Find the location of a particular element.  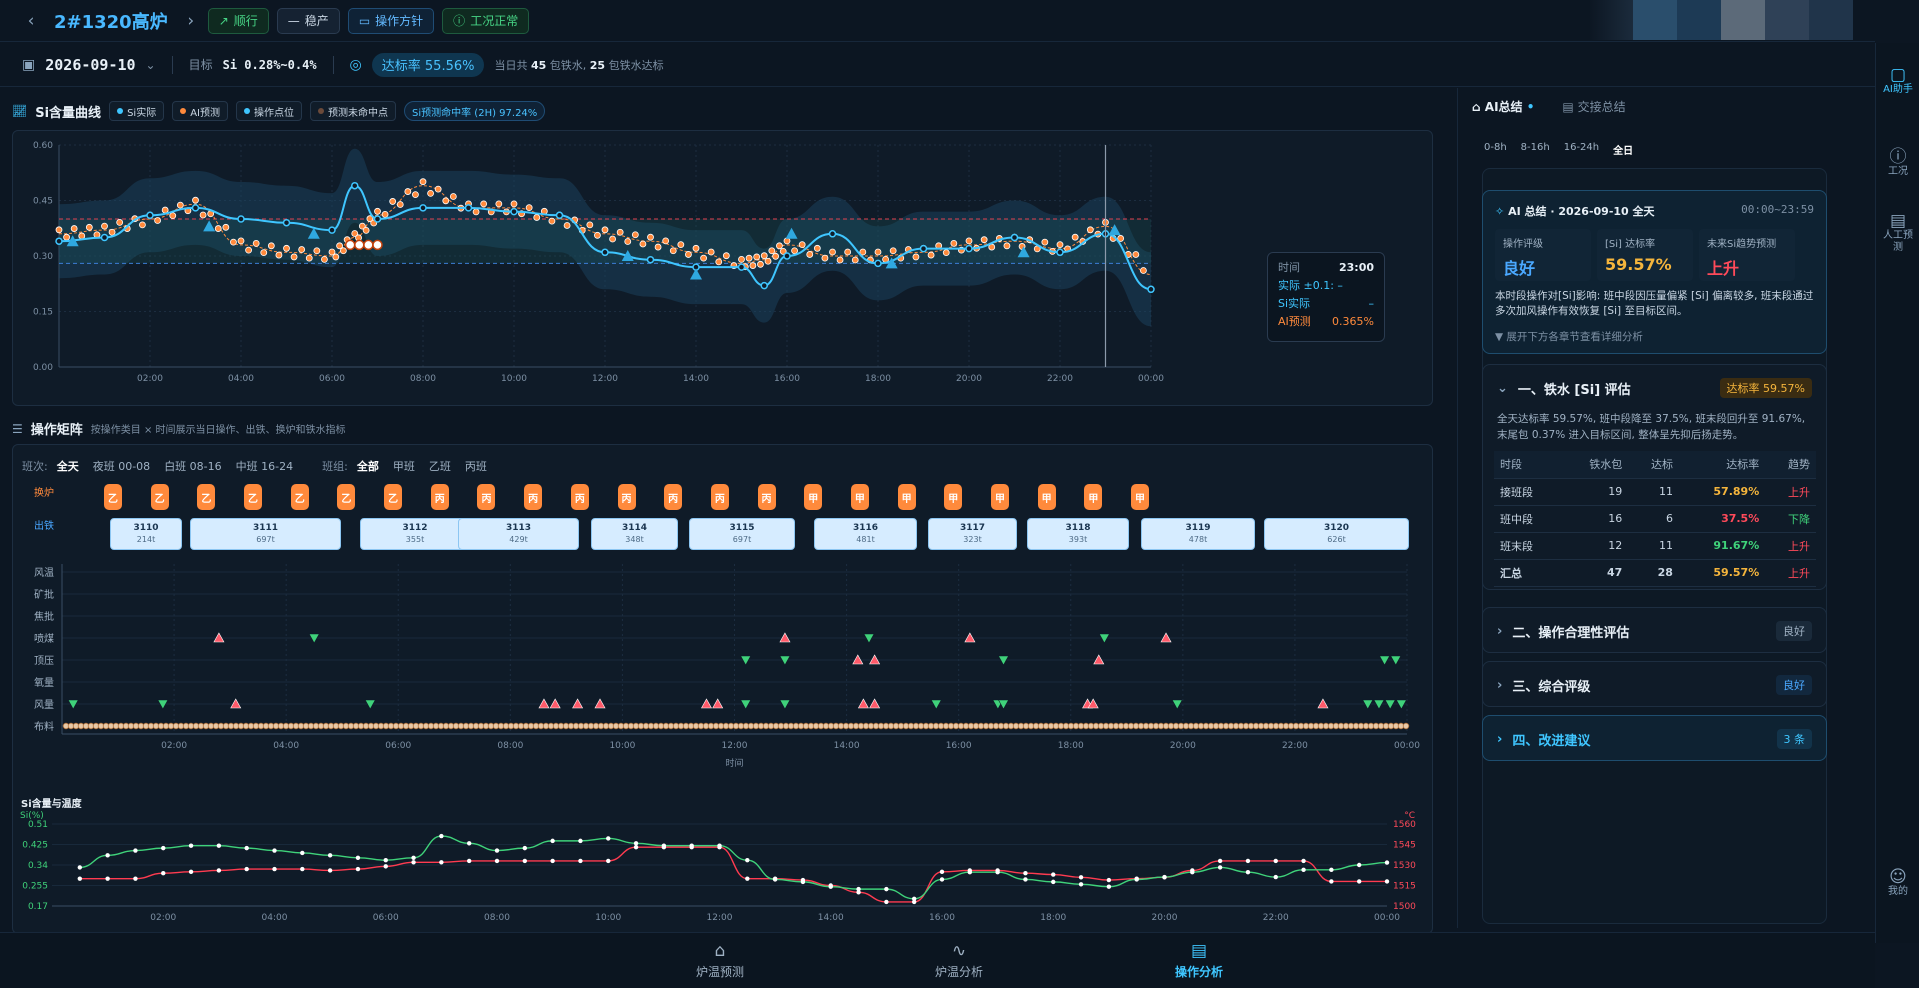

section-operation-rationality: › 二、操作合理性评估 良好 is located at coordinates (1654, 630).